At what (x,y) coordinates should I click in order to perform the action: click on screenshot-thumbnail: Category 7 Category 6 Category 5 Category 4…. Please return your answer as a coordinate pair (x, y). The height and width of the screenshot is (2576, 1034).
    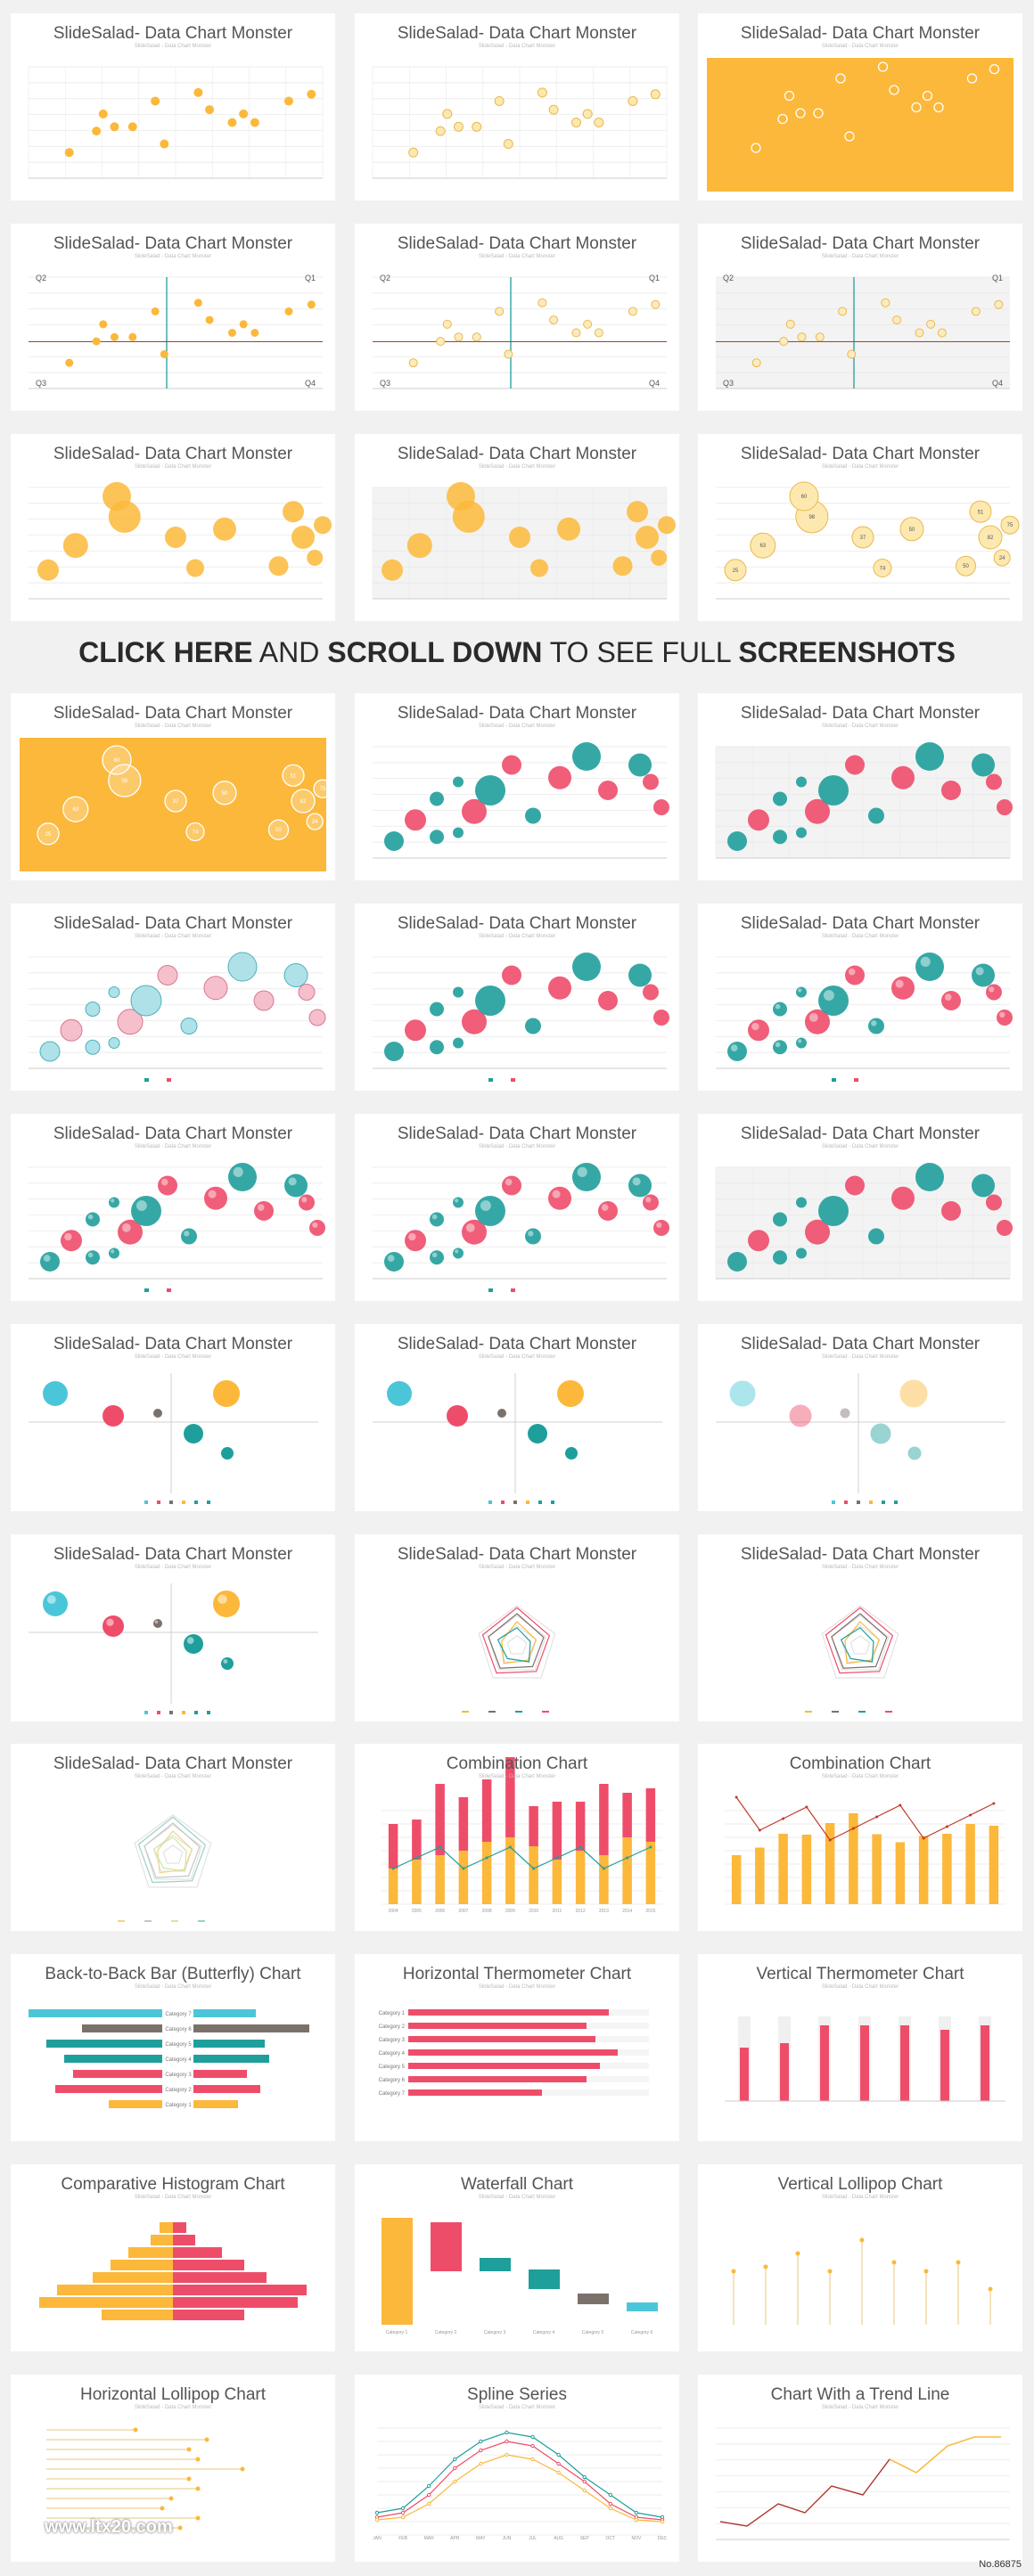
    Looking at the image, I should click on (173, 2047).